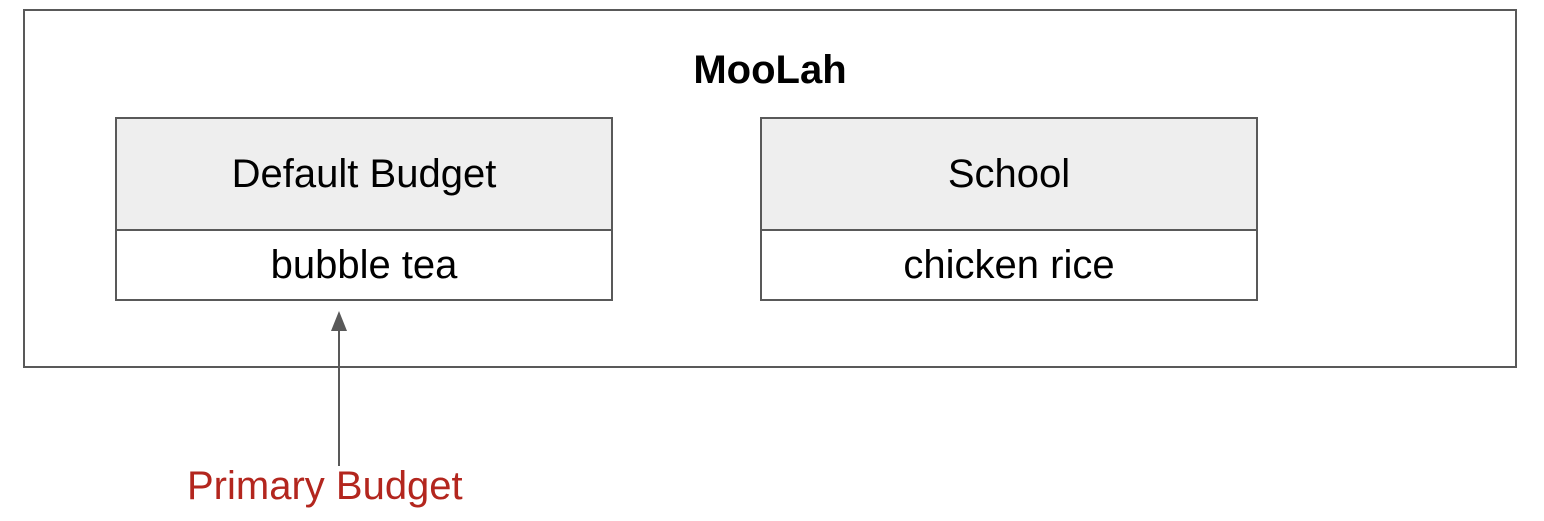 The image size is (1544, 521). I want to click on budget-school: School chicken rice, so click(1009, 209).